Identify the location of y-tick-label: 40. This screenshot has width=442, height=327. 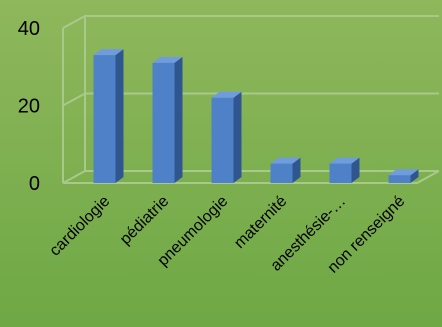
(29, 29).